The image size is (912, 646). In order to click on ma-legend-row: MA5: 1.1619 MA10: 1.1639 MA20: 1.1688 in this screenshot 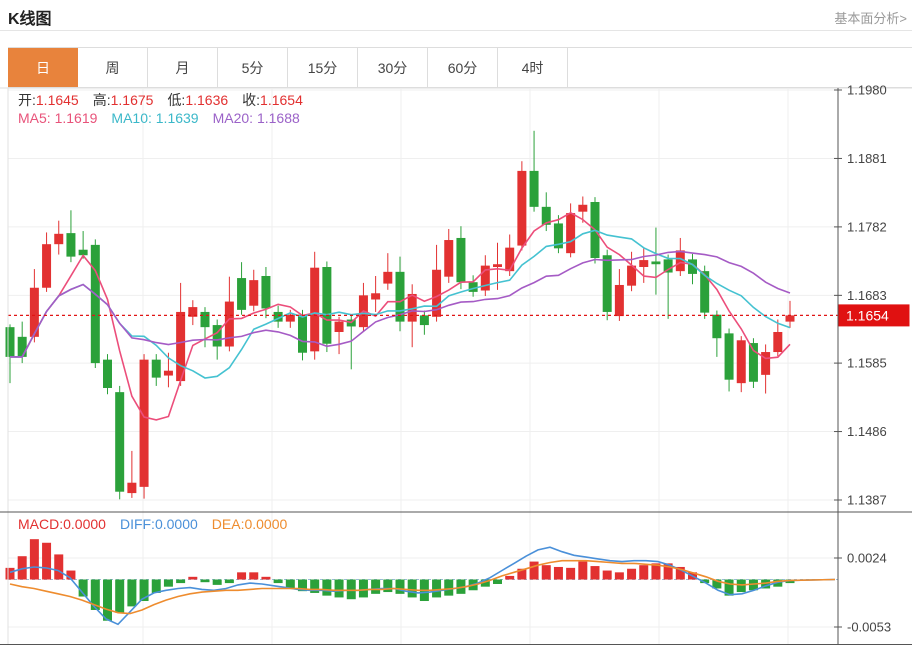, I will do `click(166, 118)`.